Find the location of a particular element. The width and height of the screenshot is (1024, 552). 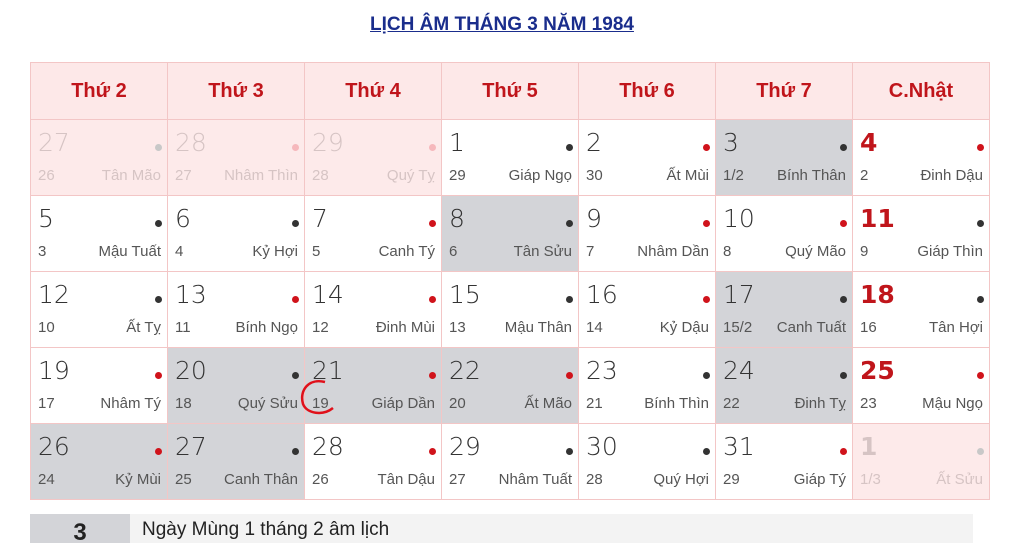

solar-day: 22 is located at coordinates (465, 370).